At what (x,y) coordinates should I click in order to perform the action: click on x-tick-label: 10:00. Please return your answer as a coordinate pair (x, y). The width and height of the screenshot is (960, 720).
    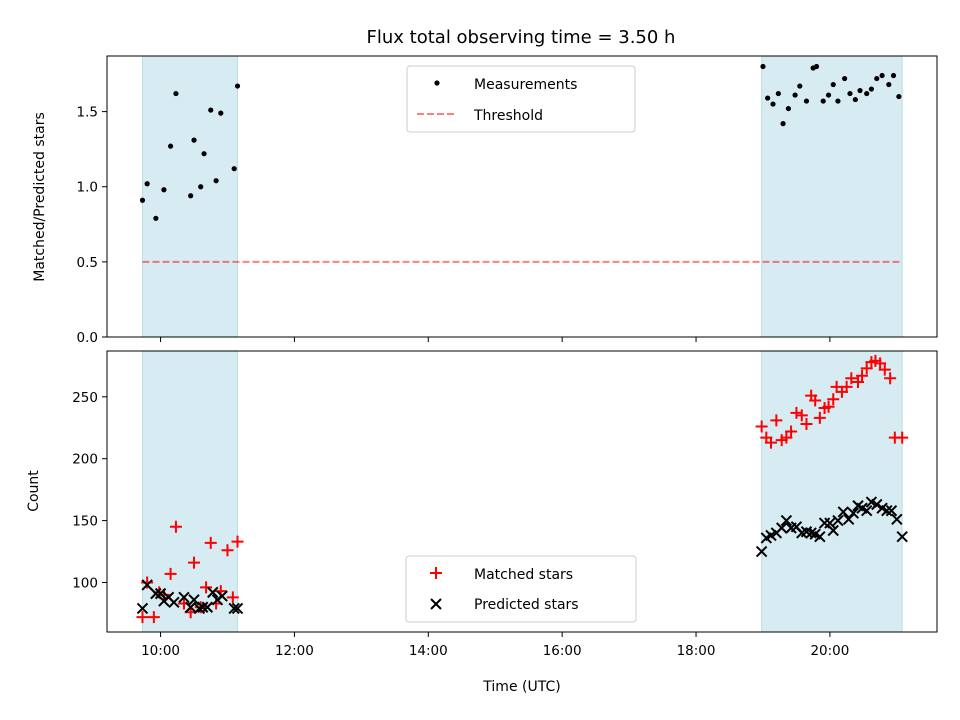
    Looking at the image, I should click on (160, 651).